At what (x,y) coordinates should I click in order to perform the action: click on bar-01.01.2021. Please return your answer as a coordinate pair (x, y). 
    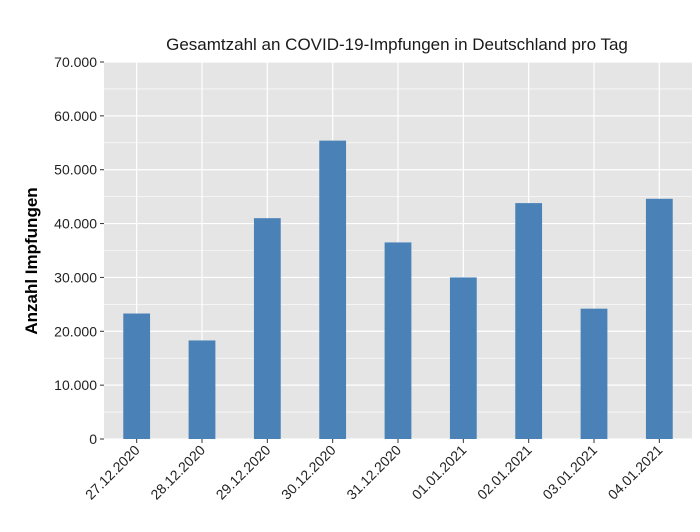
    Looking at the image, I should click on (463, 358).